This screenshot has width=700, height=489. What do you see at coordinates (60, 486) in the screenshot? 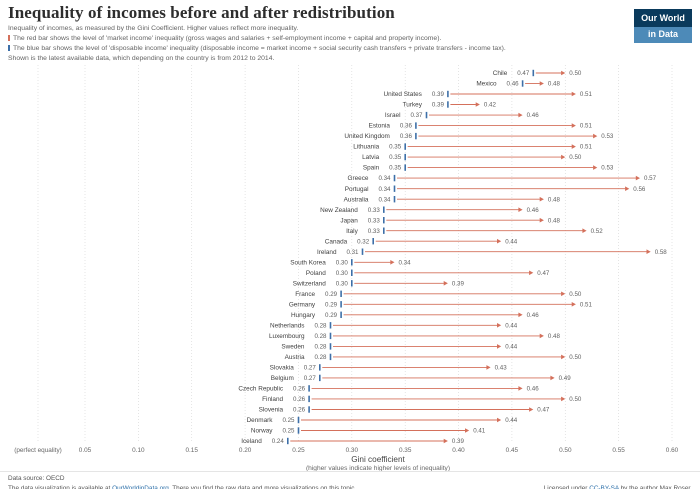
I see `availability-pre: The data visualization is available at` at bounding box center [60, 486].